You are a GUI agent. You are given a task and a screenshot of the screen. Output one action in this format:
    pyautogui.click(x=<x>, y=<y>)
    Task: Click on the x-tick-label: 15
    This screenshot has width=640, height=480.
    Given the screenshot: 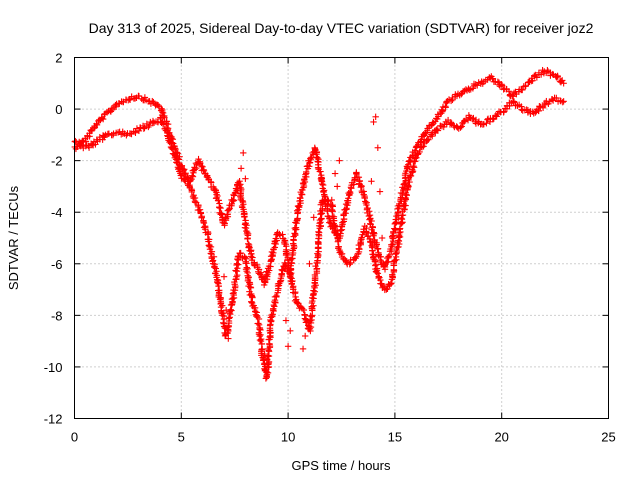 What is the action you would take?
    pyautogui.click(x=395, y=437)
    